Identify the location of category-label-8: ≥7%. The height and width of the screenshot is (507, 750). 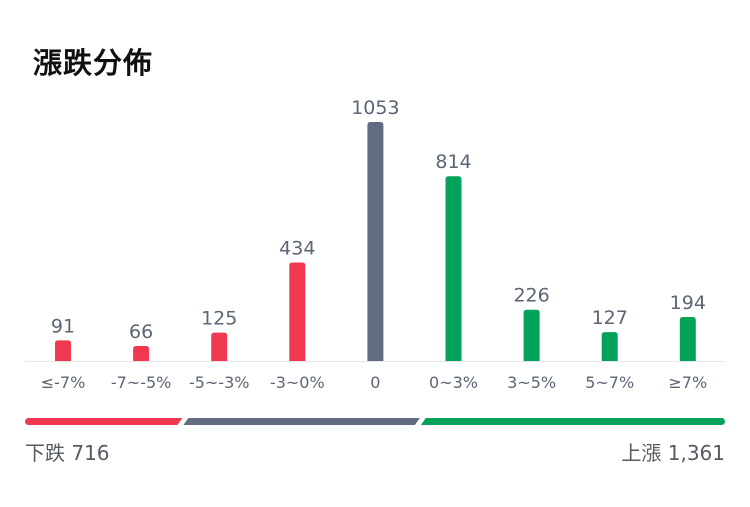
(687, 382).